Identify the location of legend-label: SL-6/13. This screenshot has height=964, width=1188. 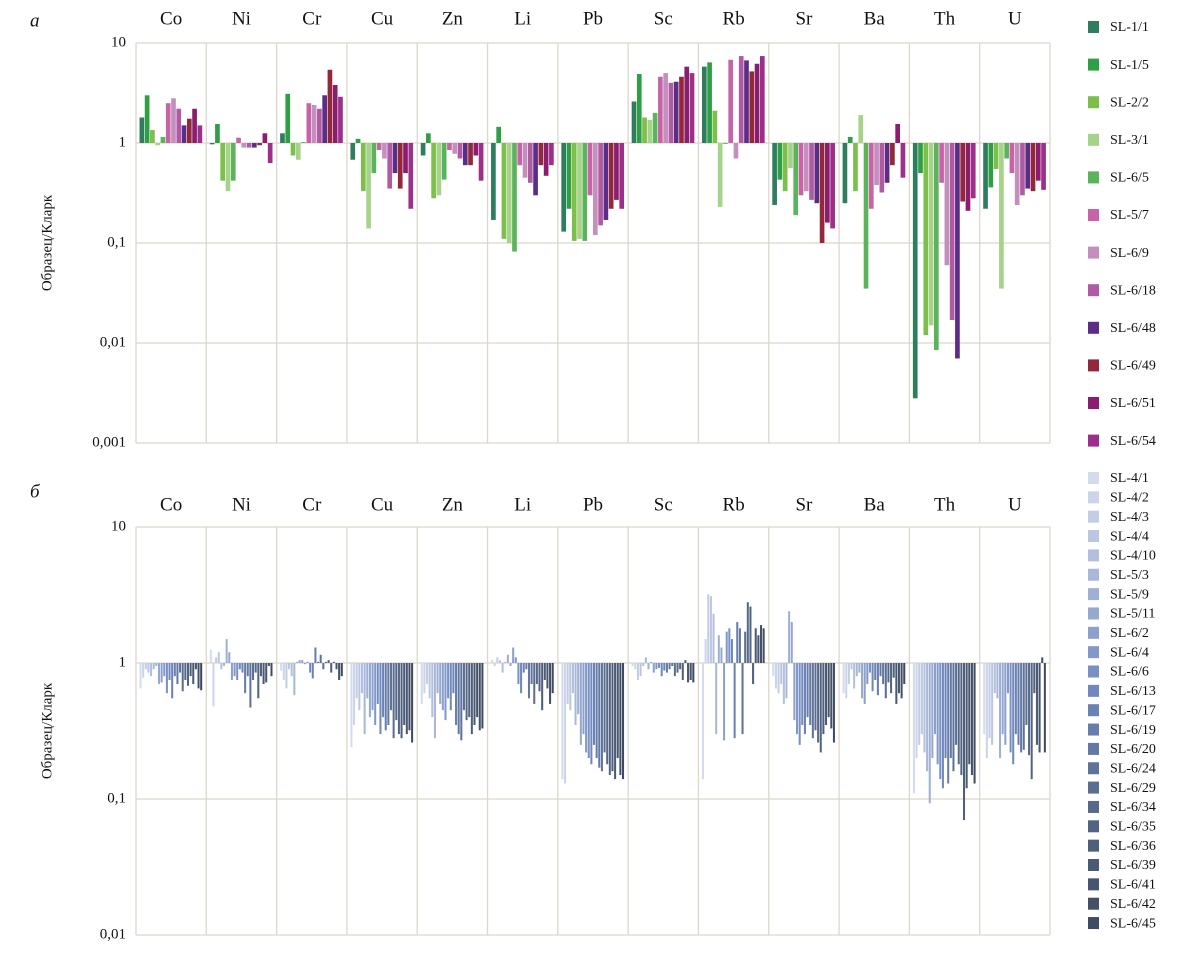
(1133, 691).